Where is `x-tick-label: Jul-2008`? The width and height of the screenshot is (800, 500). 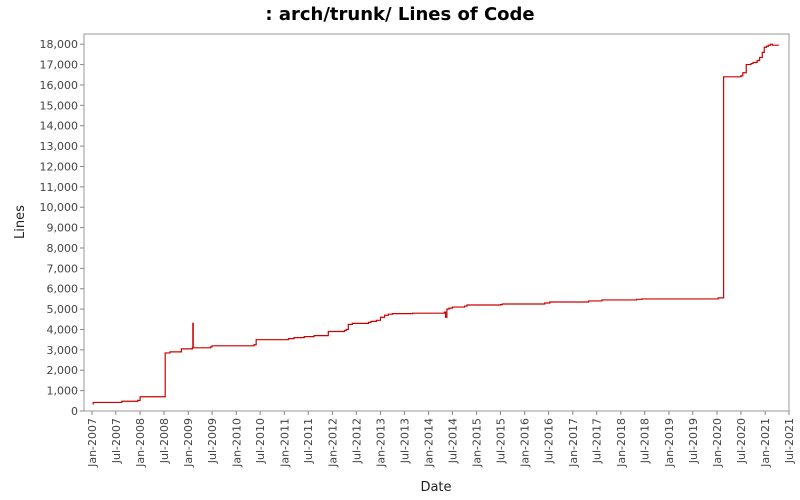
x-tick-label: Jul-2008 is located at coordinates (164, 441).